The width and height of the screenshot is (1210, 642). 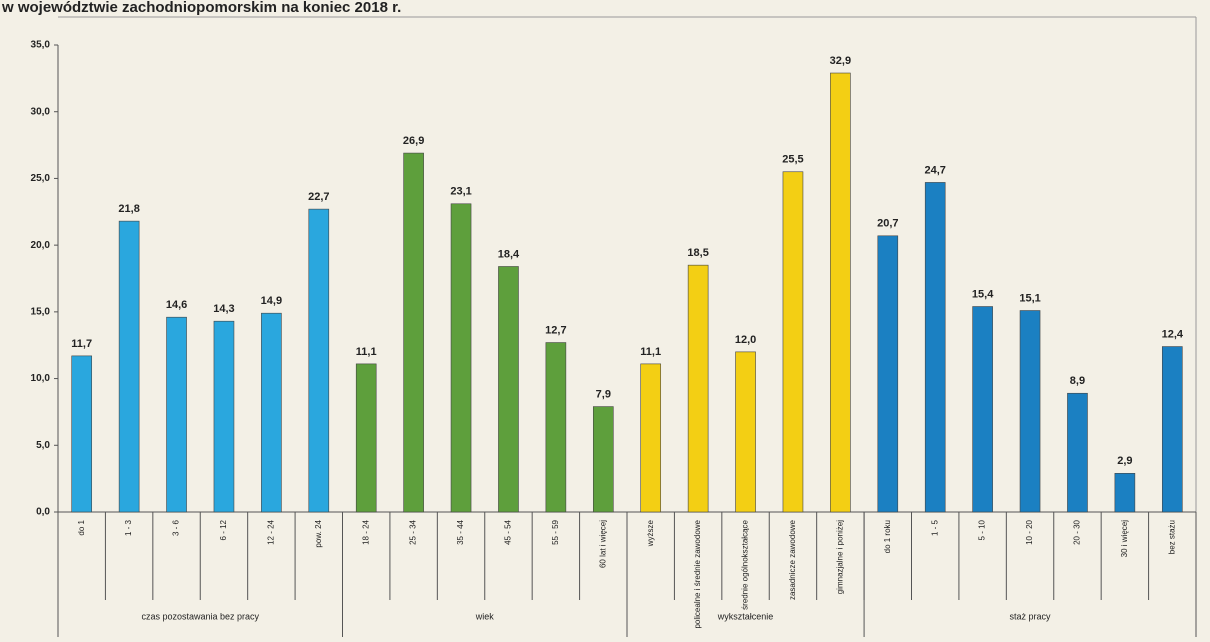 What do you see at coordinates (81, 344) in the screenshot?
I see `value-label: 11,7` at bounding box center [81, 344].